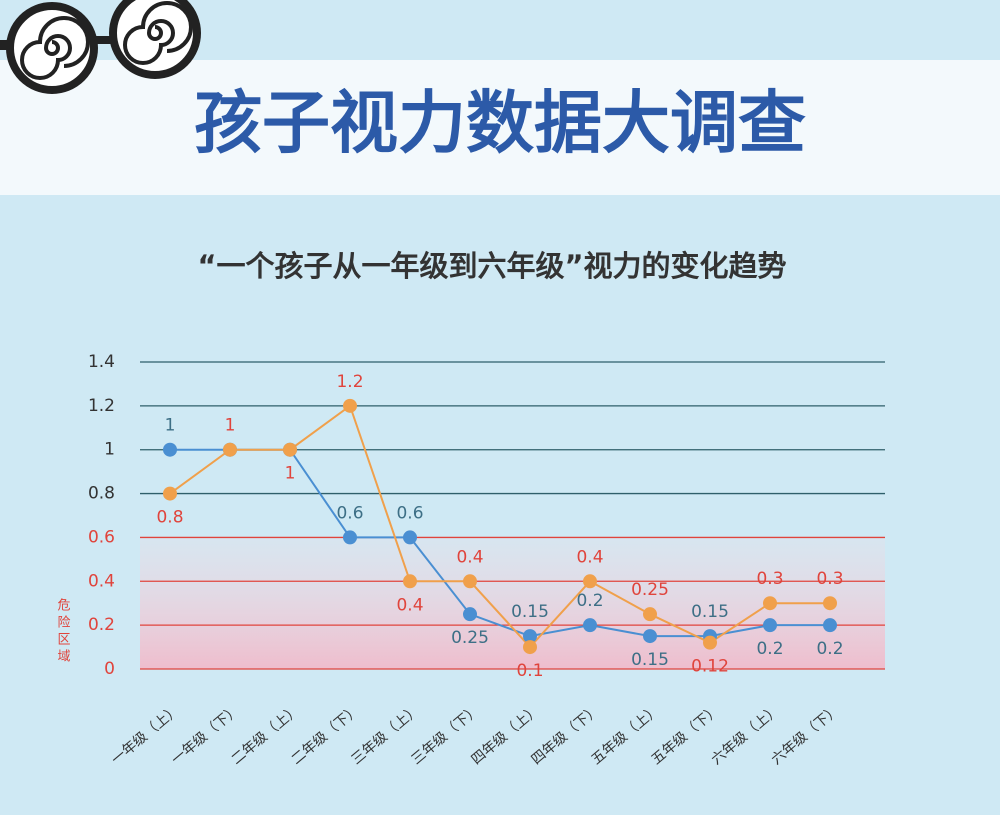  What do you see at coordinates (101, 581) in the screenshot?
I see `y-tick-label: 0.4` at bounding box center [101, 581].